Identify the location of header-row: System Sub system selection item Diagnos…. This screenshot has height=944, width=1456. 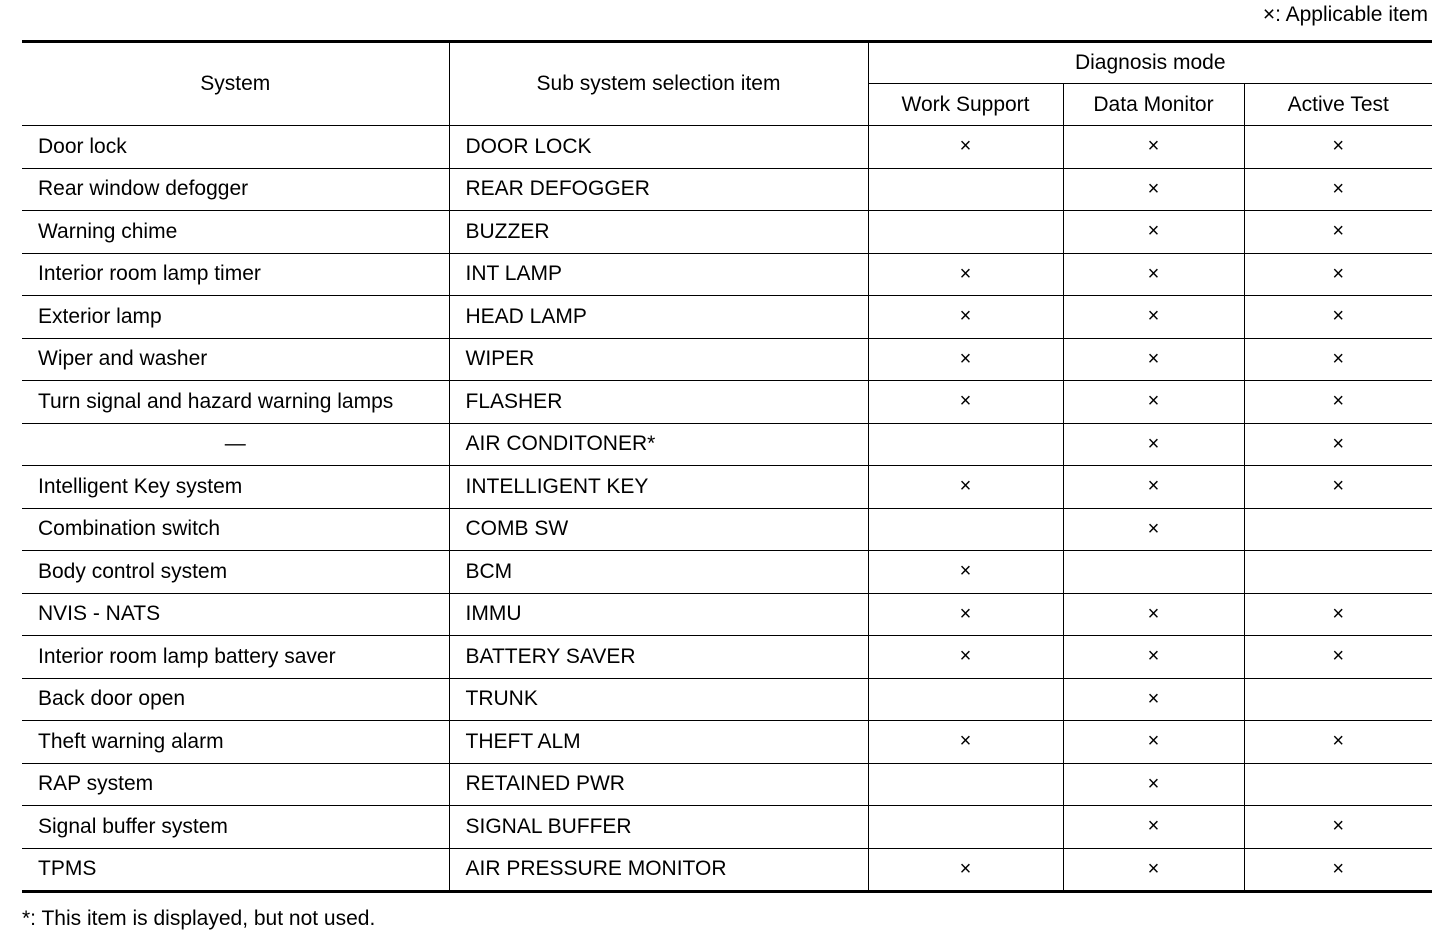
(727, 83).